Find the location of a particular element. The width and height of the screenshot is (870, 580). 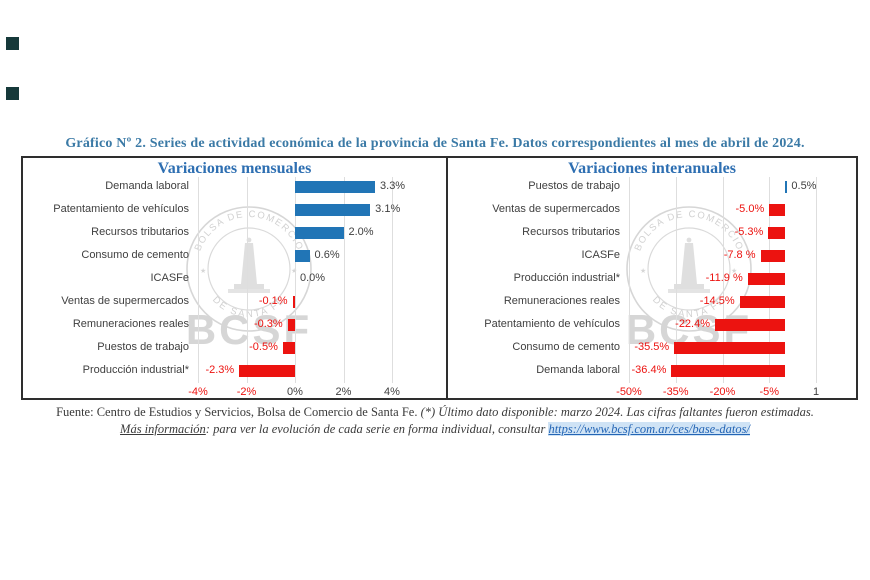

value-label: -2.3% is located at coordinates (220, 370).